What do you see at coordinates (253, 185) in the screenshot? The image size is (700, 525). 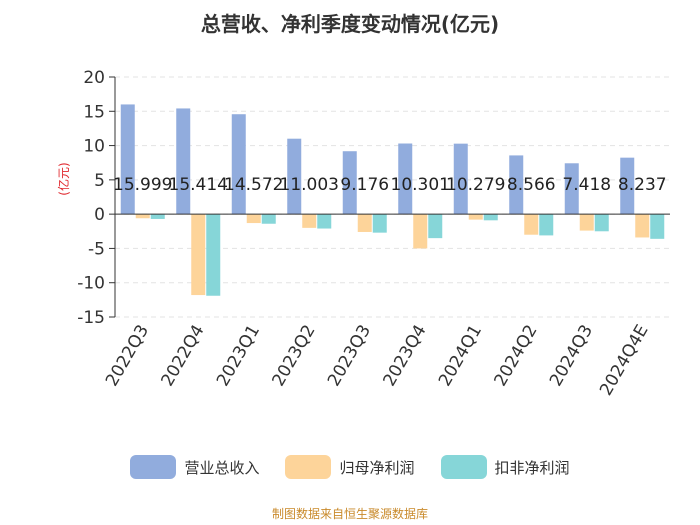 I see `data-label-revenue: 14.572` at bounding box center [253, 185].